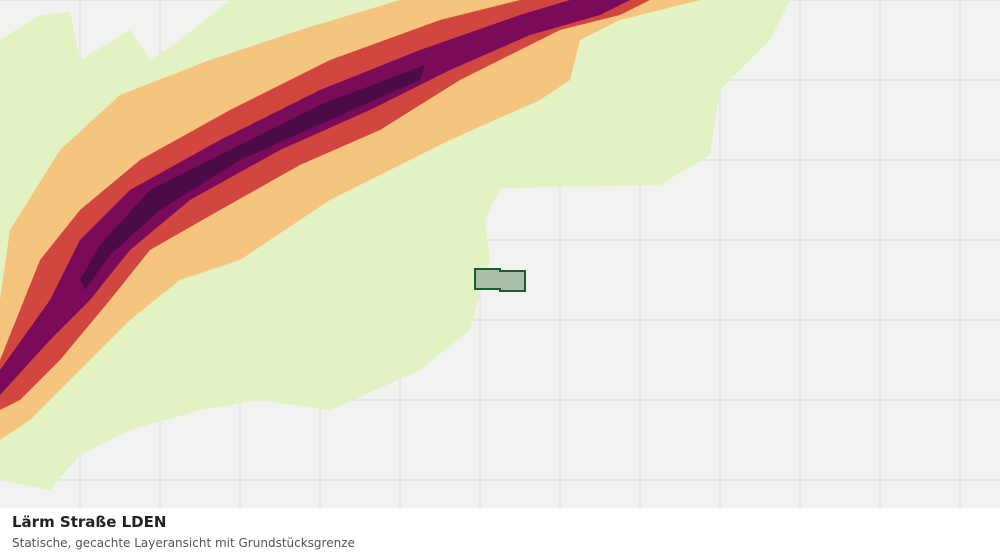  What do you see at coordinates (252, 177) in the screenshot?
I see `noise-zone-extreme` at bounding box center [252, 177].